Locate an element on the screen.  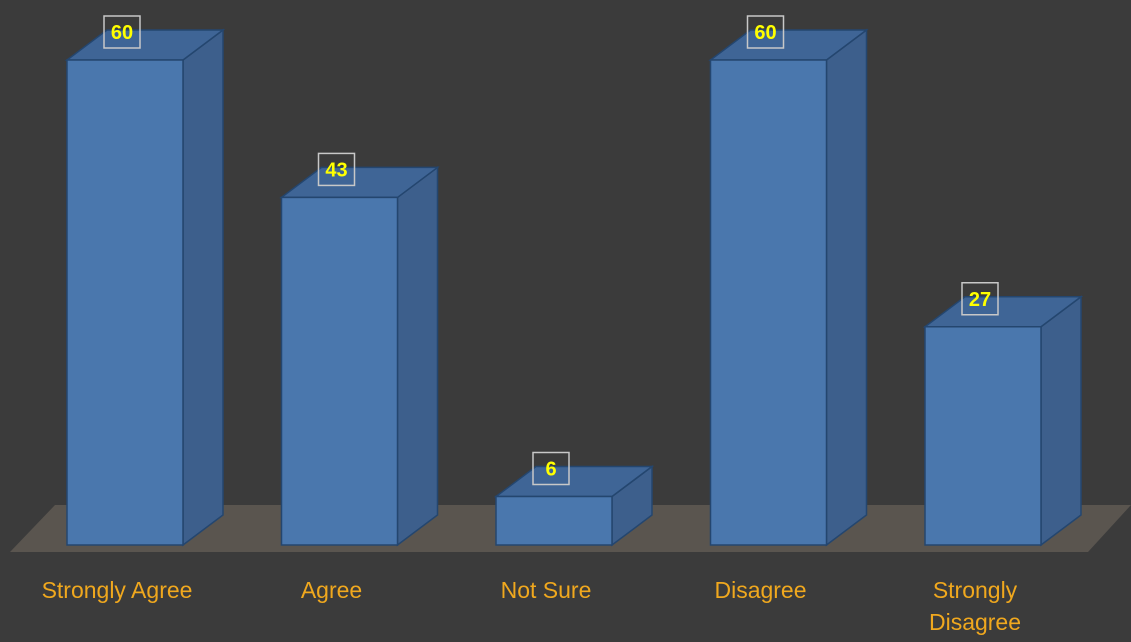
category-label: Strongly Disagree is located at coordinates (975, 606).